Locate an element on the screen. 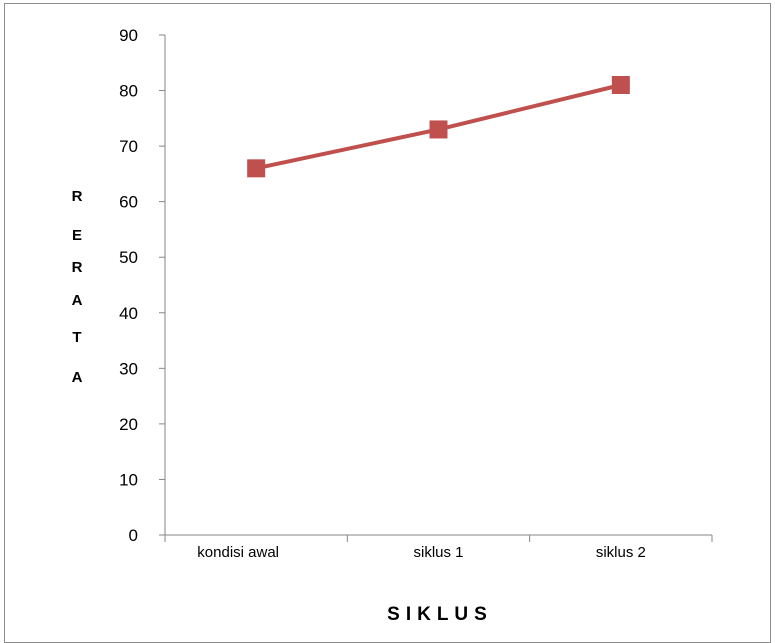 This screenshot has width=775, height=643. y-tick-label: 50 is located at coordinates (128, 257).